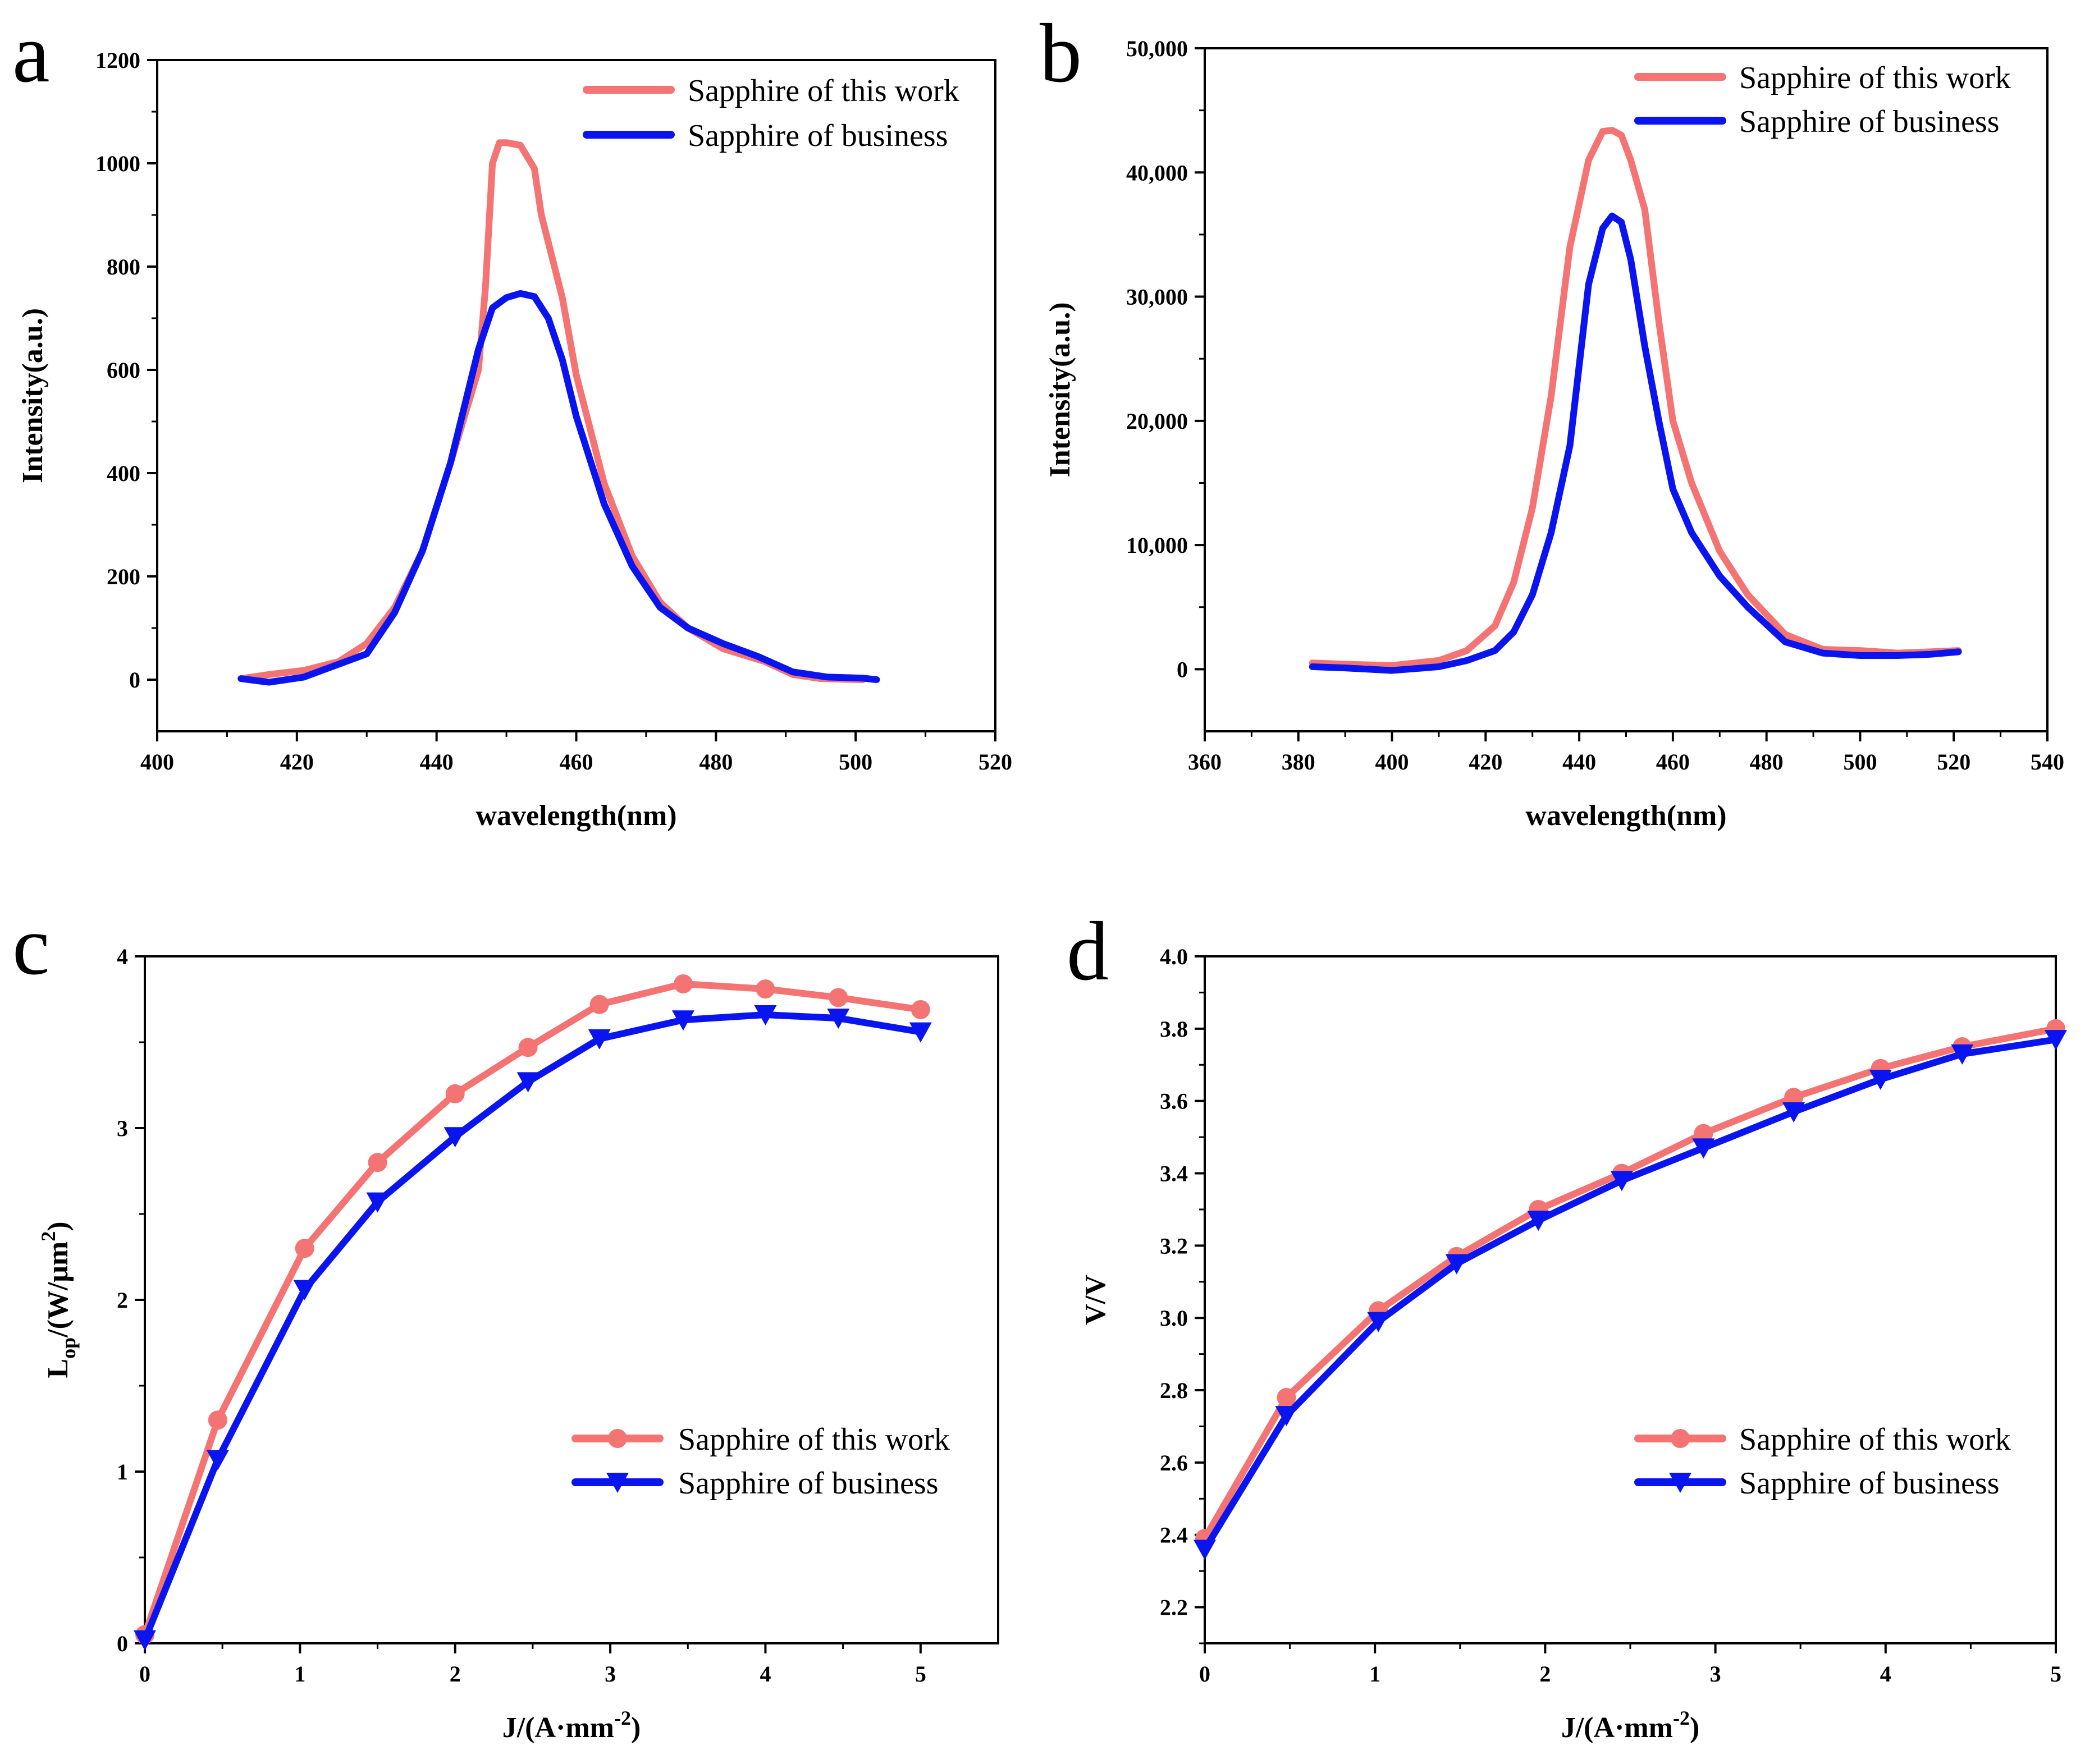 This screenshot has width=2085, height=1764. I want to click on panel-label-d: d, so click(1088, 952).